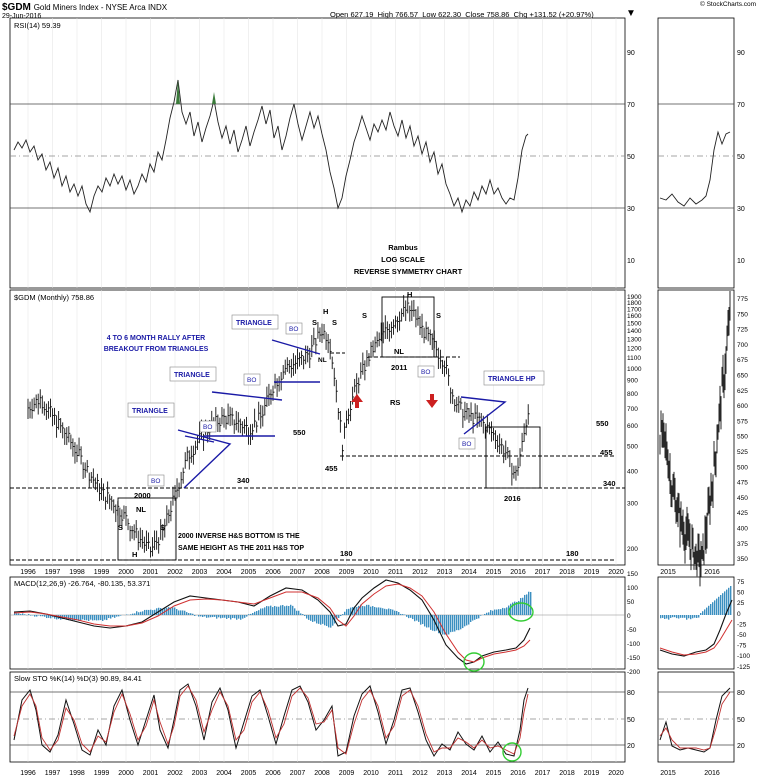 The width and height of the screenshot is (765, 779). Describe the element at coordinates (314, 322) in the screenshot. I see `s-2007-left: S` at that location.